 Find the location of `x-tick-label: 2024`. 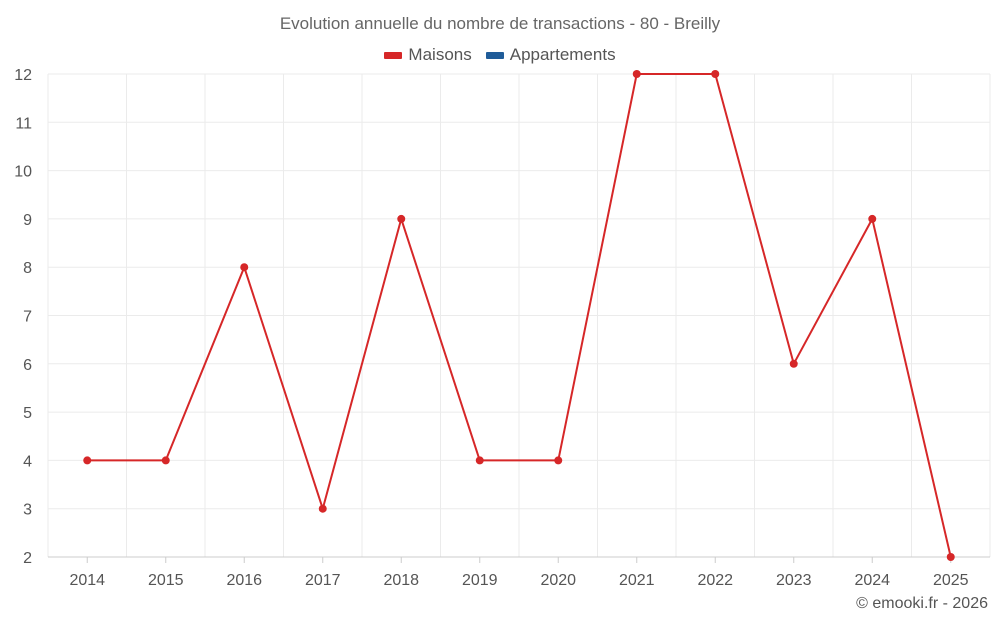

x-tick-label: 2024 is located at coordinates (872, 580).